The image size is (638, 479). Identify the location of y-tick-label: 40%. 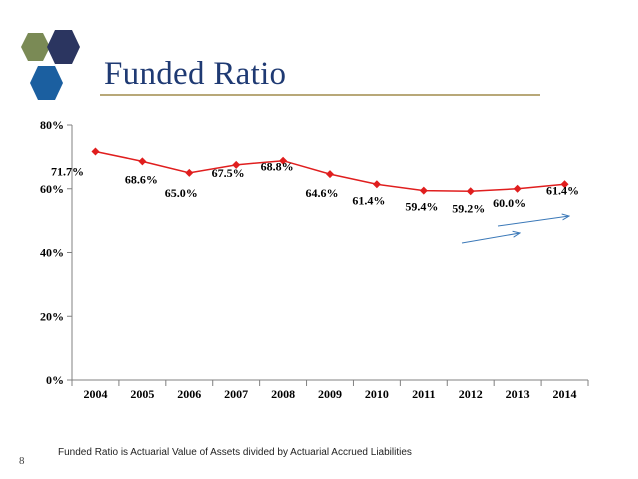
(52, 253).